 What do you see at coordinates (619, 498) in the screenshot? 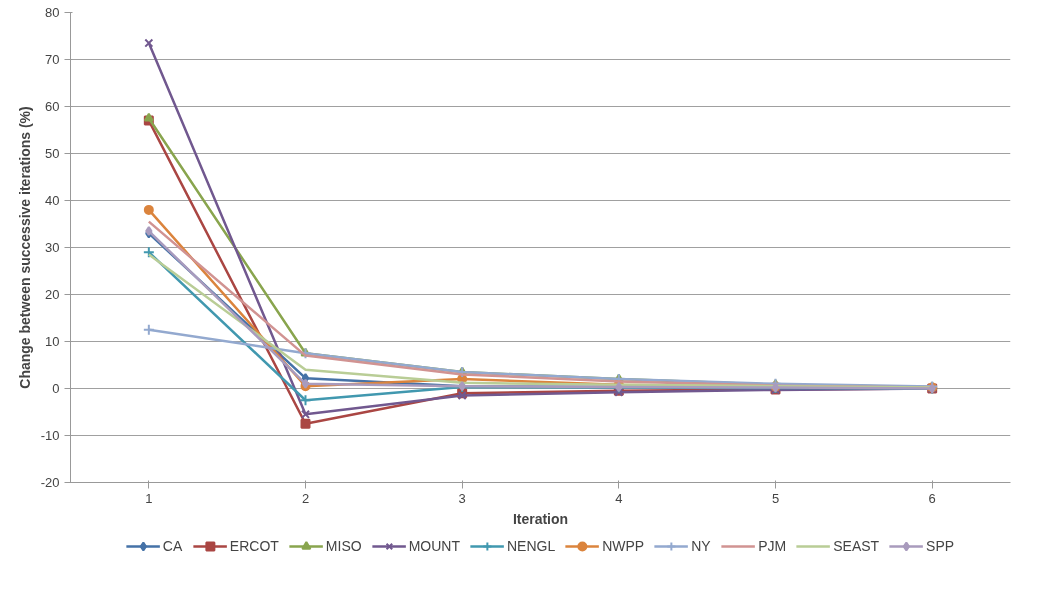
I see `x-tick-label: 4` at bounding box center [619, 498].